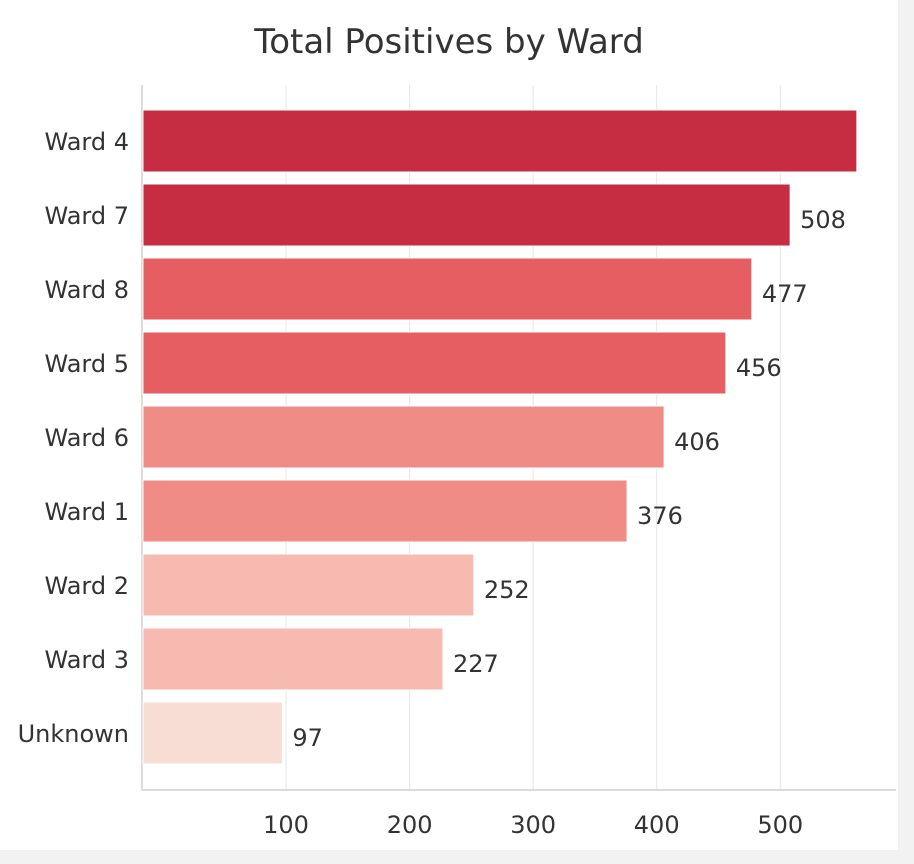 The height and width of the screenshot is (864, 914). Describe the element at coordinates (307, 738) in the screenshot. I see `value-label: 97` at that location.